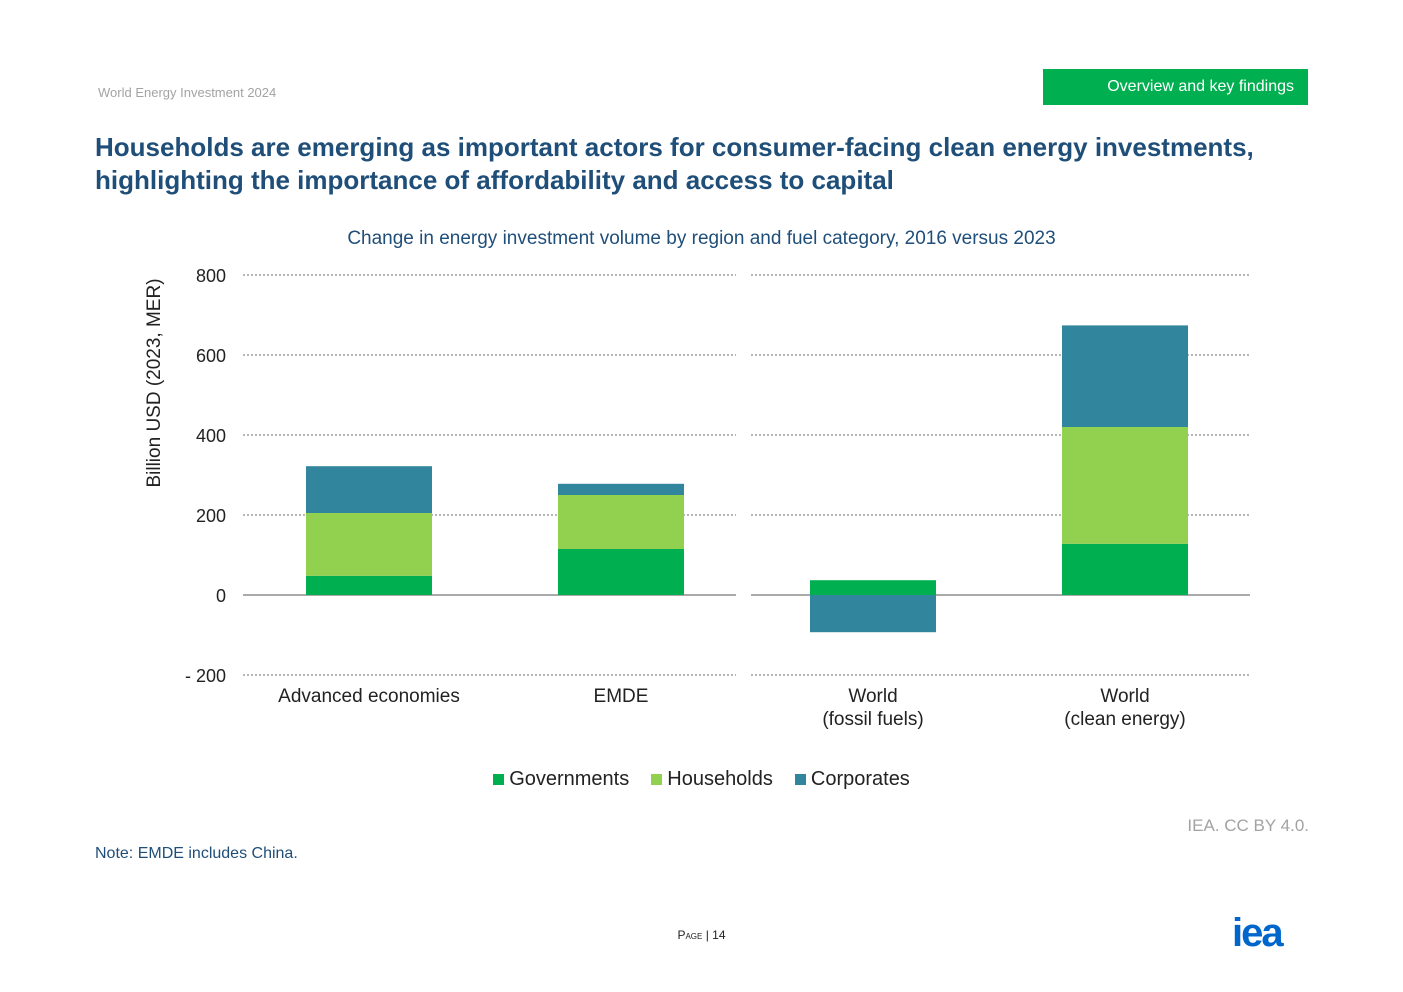  I want to click on x-tick-label: (clean energy), so click(1124, 719).